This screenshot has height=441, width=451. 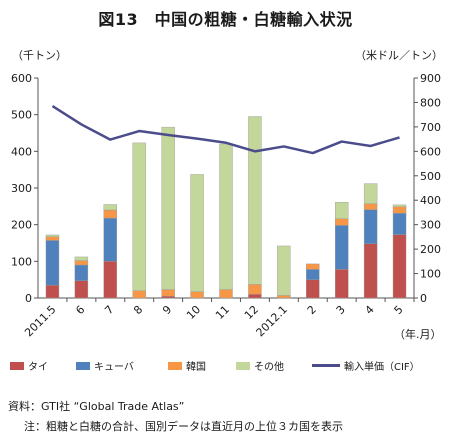 I want to click on right-tick-label: 700, so click(x=430, y=127).